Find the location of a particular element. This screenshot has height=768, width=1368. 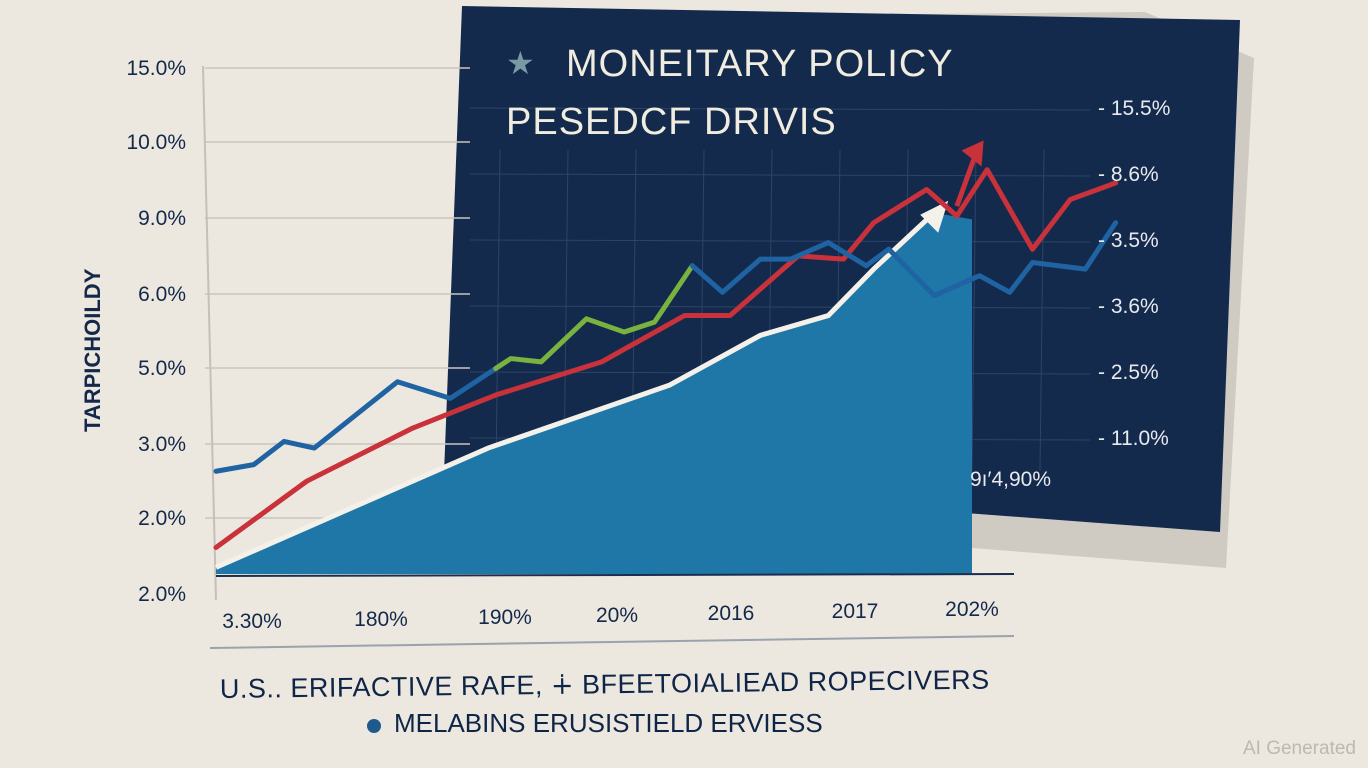

blue-line-path is located at coordinates (356, 420).